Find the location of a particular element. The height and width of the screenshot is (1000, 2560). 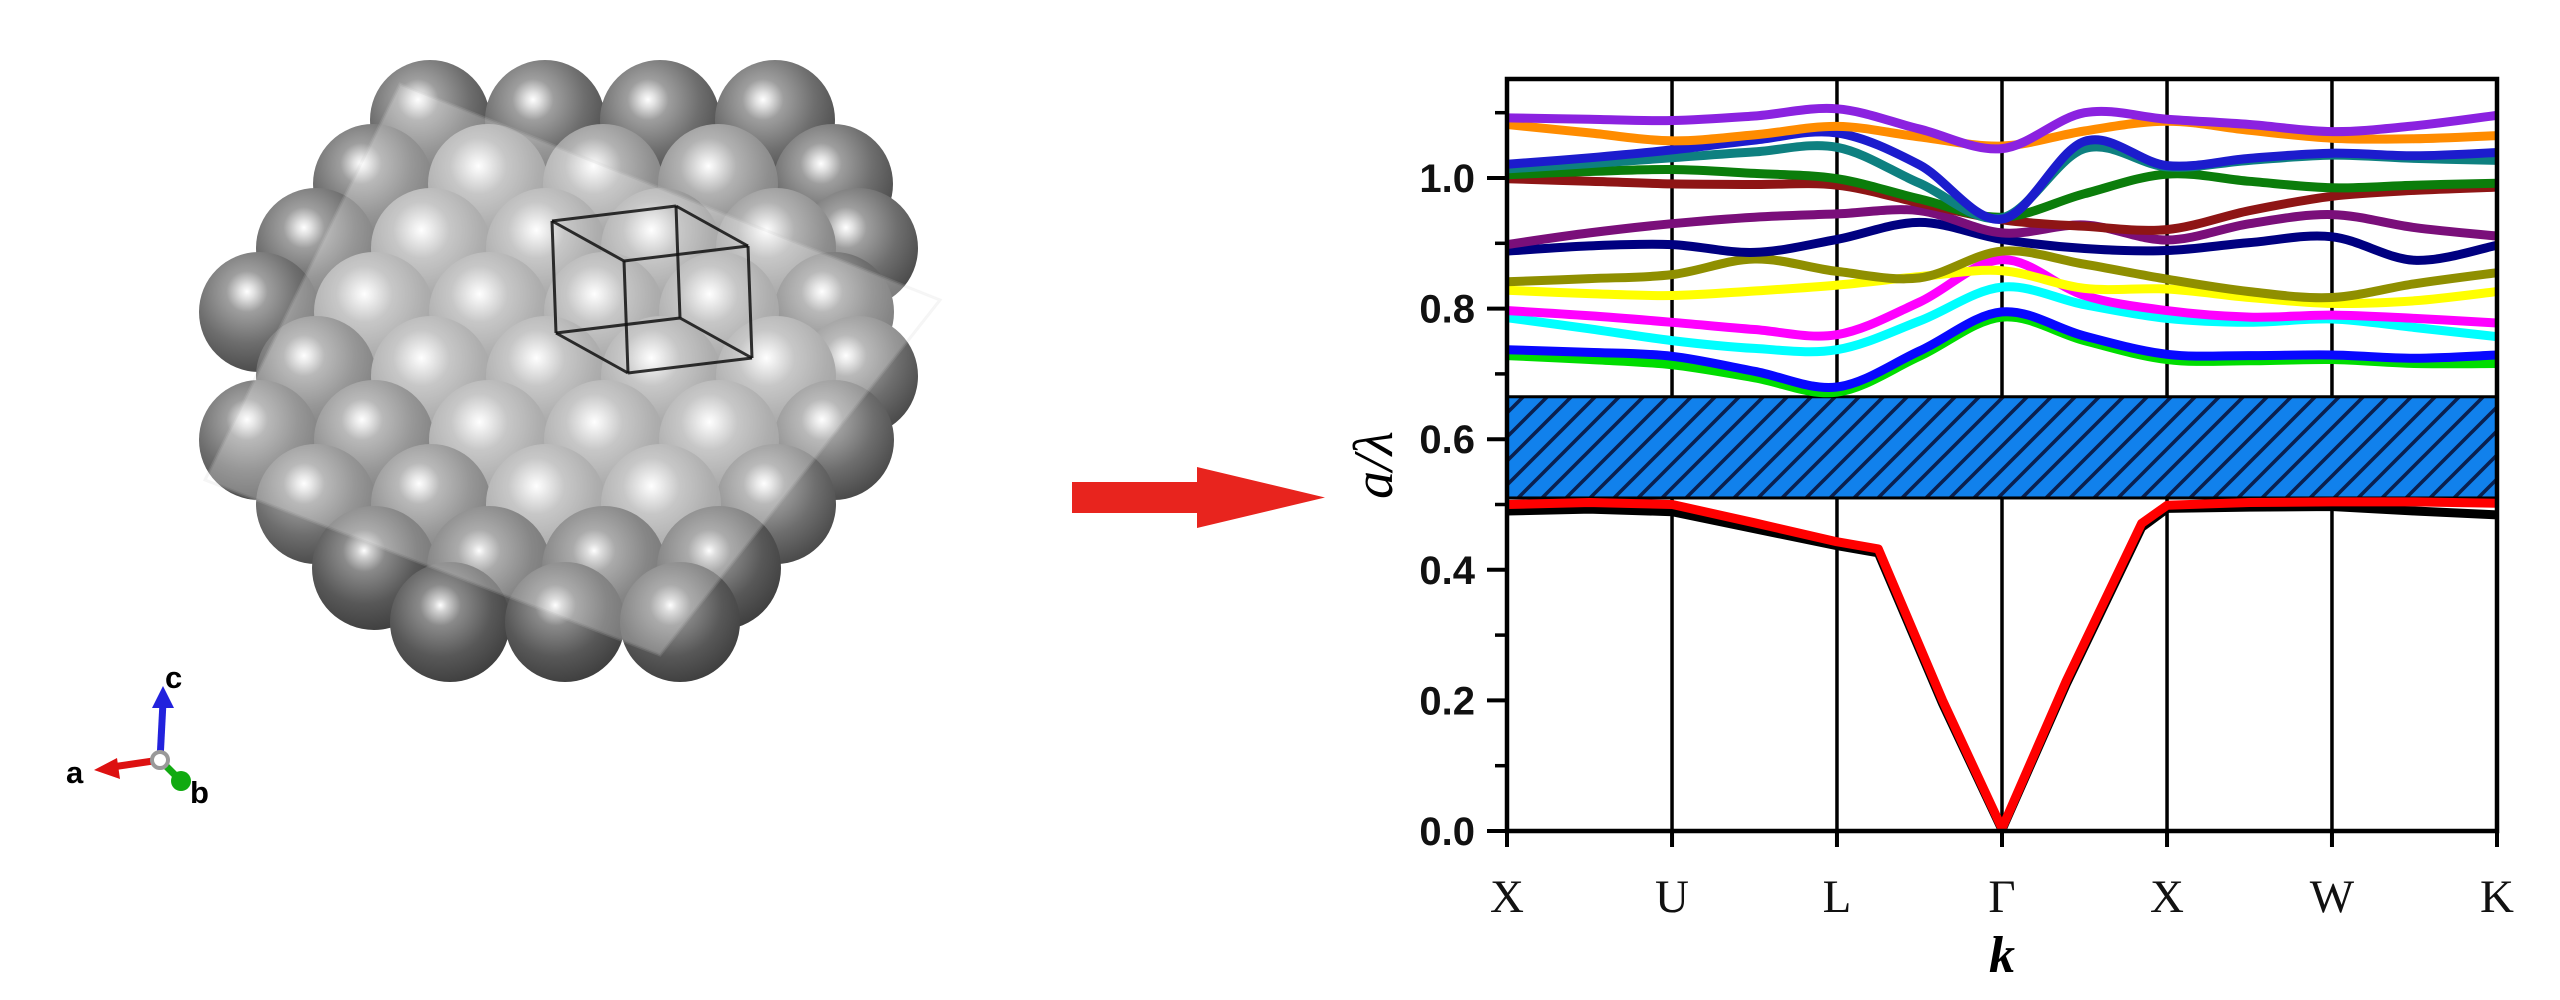

band-magenta is located at coordinates (2002, 298).